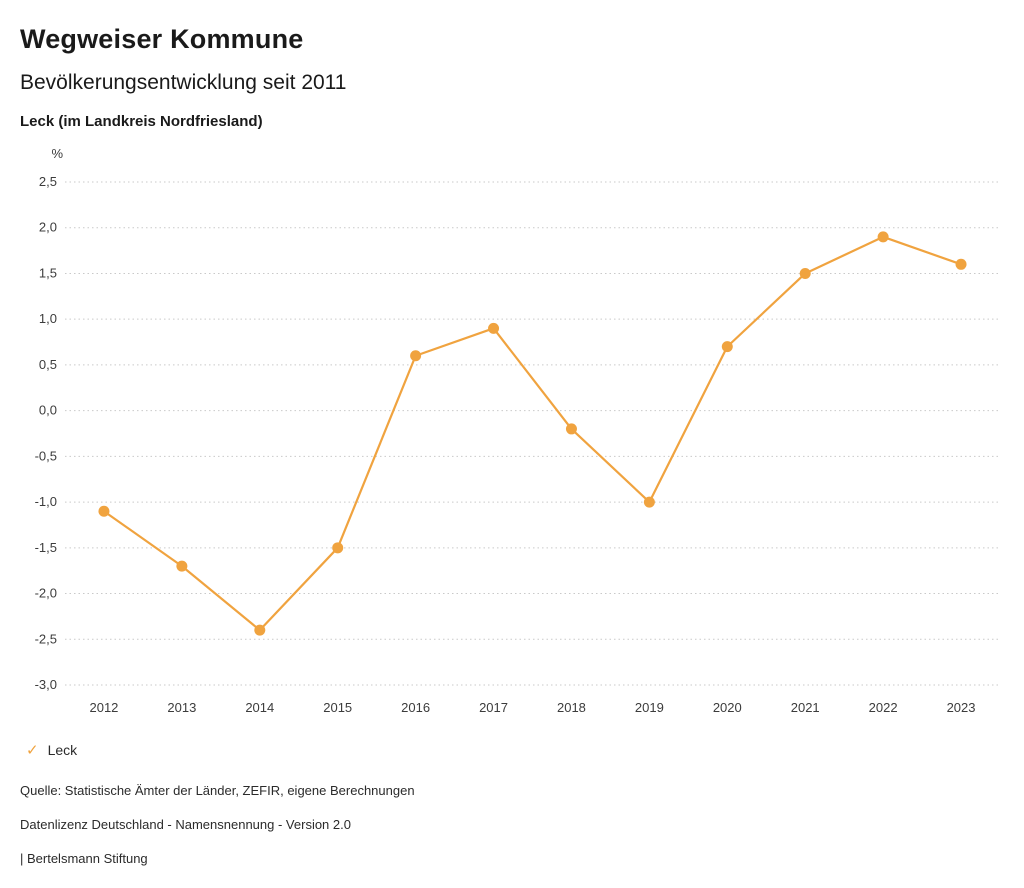 The height and width of the screenshot is (888, 1024). What do you see at coordinates (32, 750) in the screenshot?
I see `check-icon: ✓` at bounding box center [32, 750].